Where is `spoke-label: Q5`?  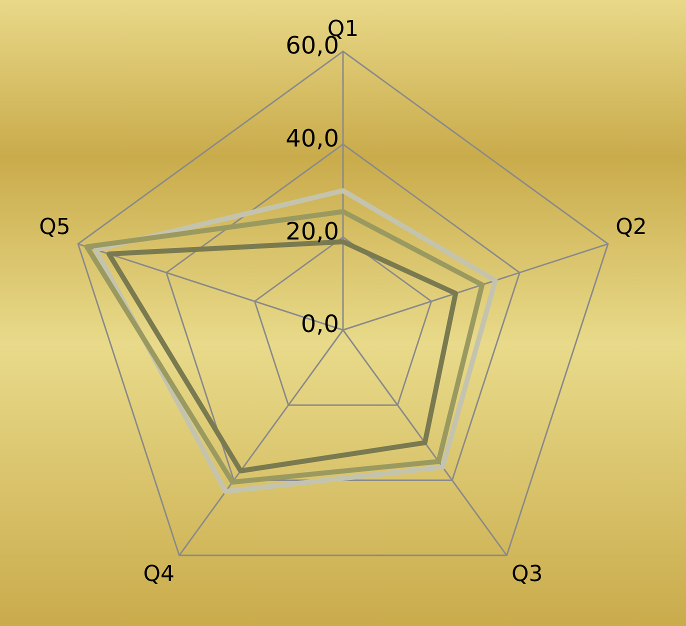 spoke-label: Q5 is located at coordinates (54, 227).